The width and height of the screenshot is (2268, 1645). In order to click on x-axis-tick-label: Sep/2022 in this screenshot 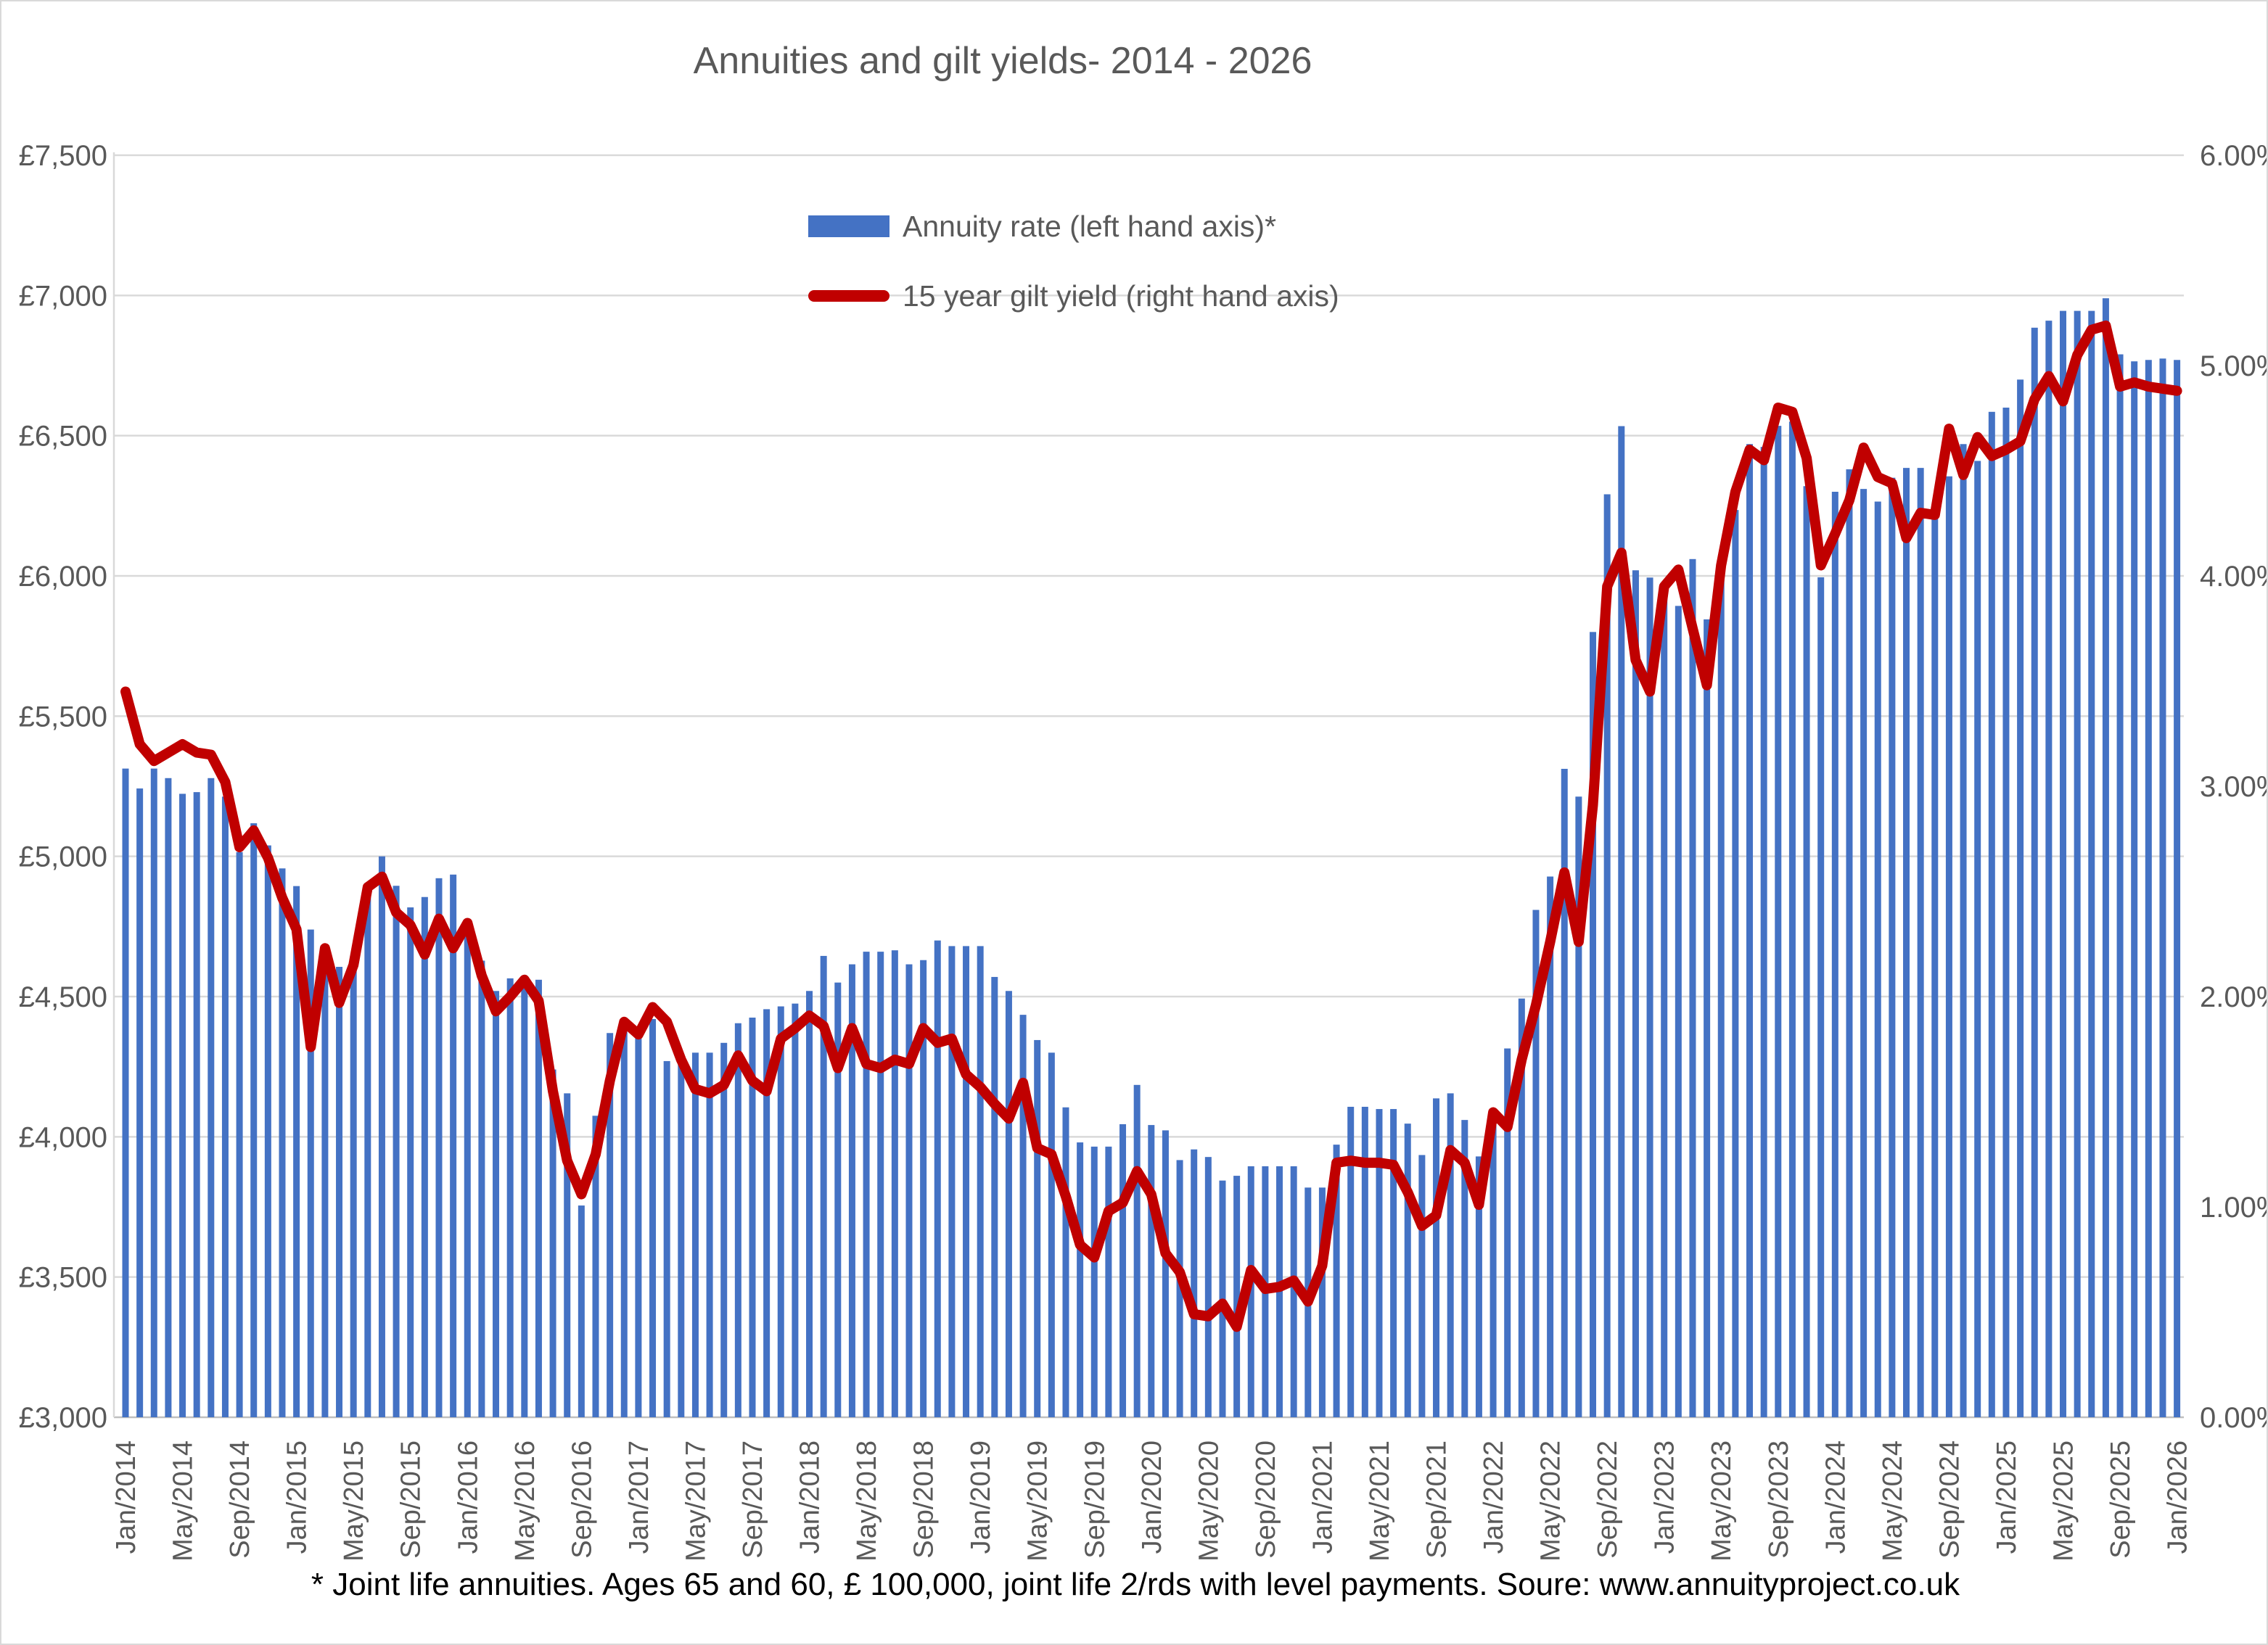, I will do `click(1608, 1499)`.